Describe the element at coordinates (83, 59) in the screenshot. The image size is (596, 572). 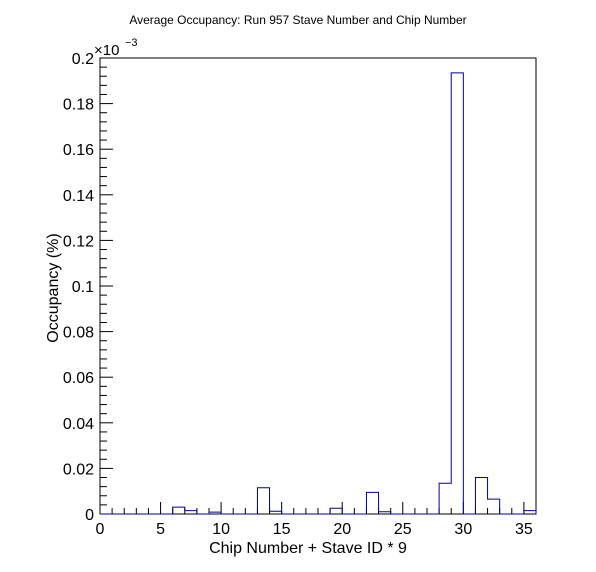
I see `y-tick-label: 0.2` at that location.